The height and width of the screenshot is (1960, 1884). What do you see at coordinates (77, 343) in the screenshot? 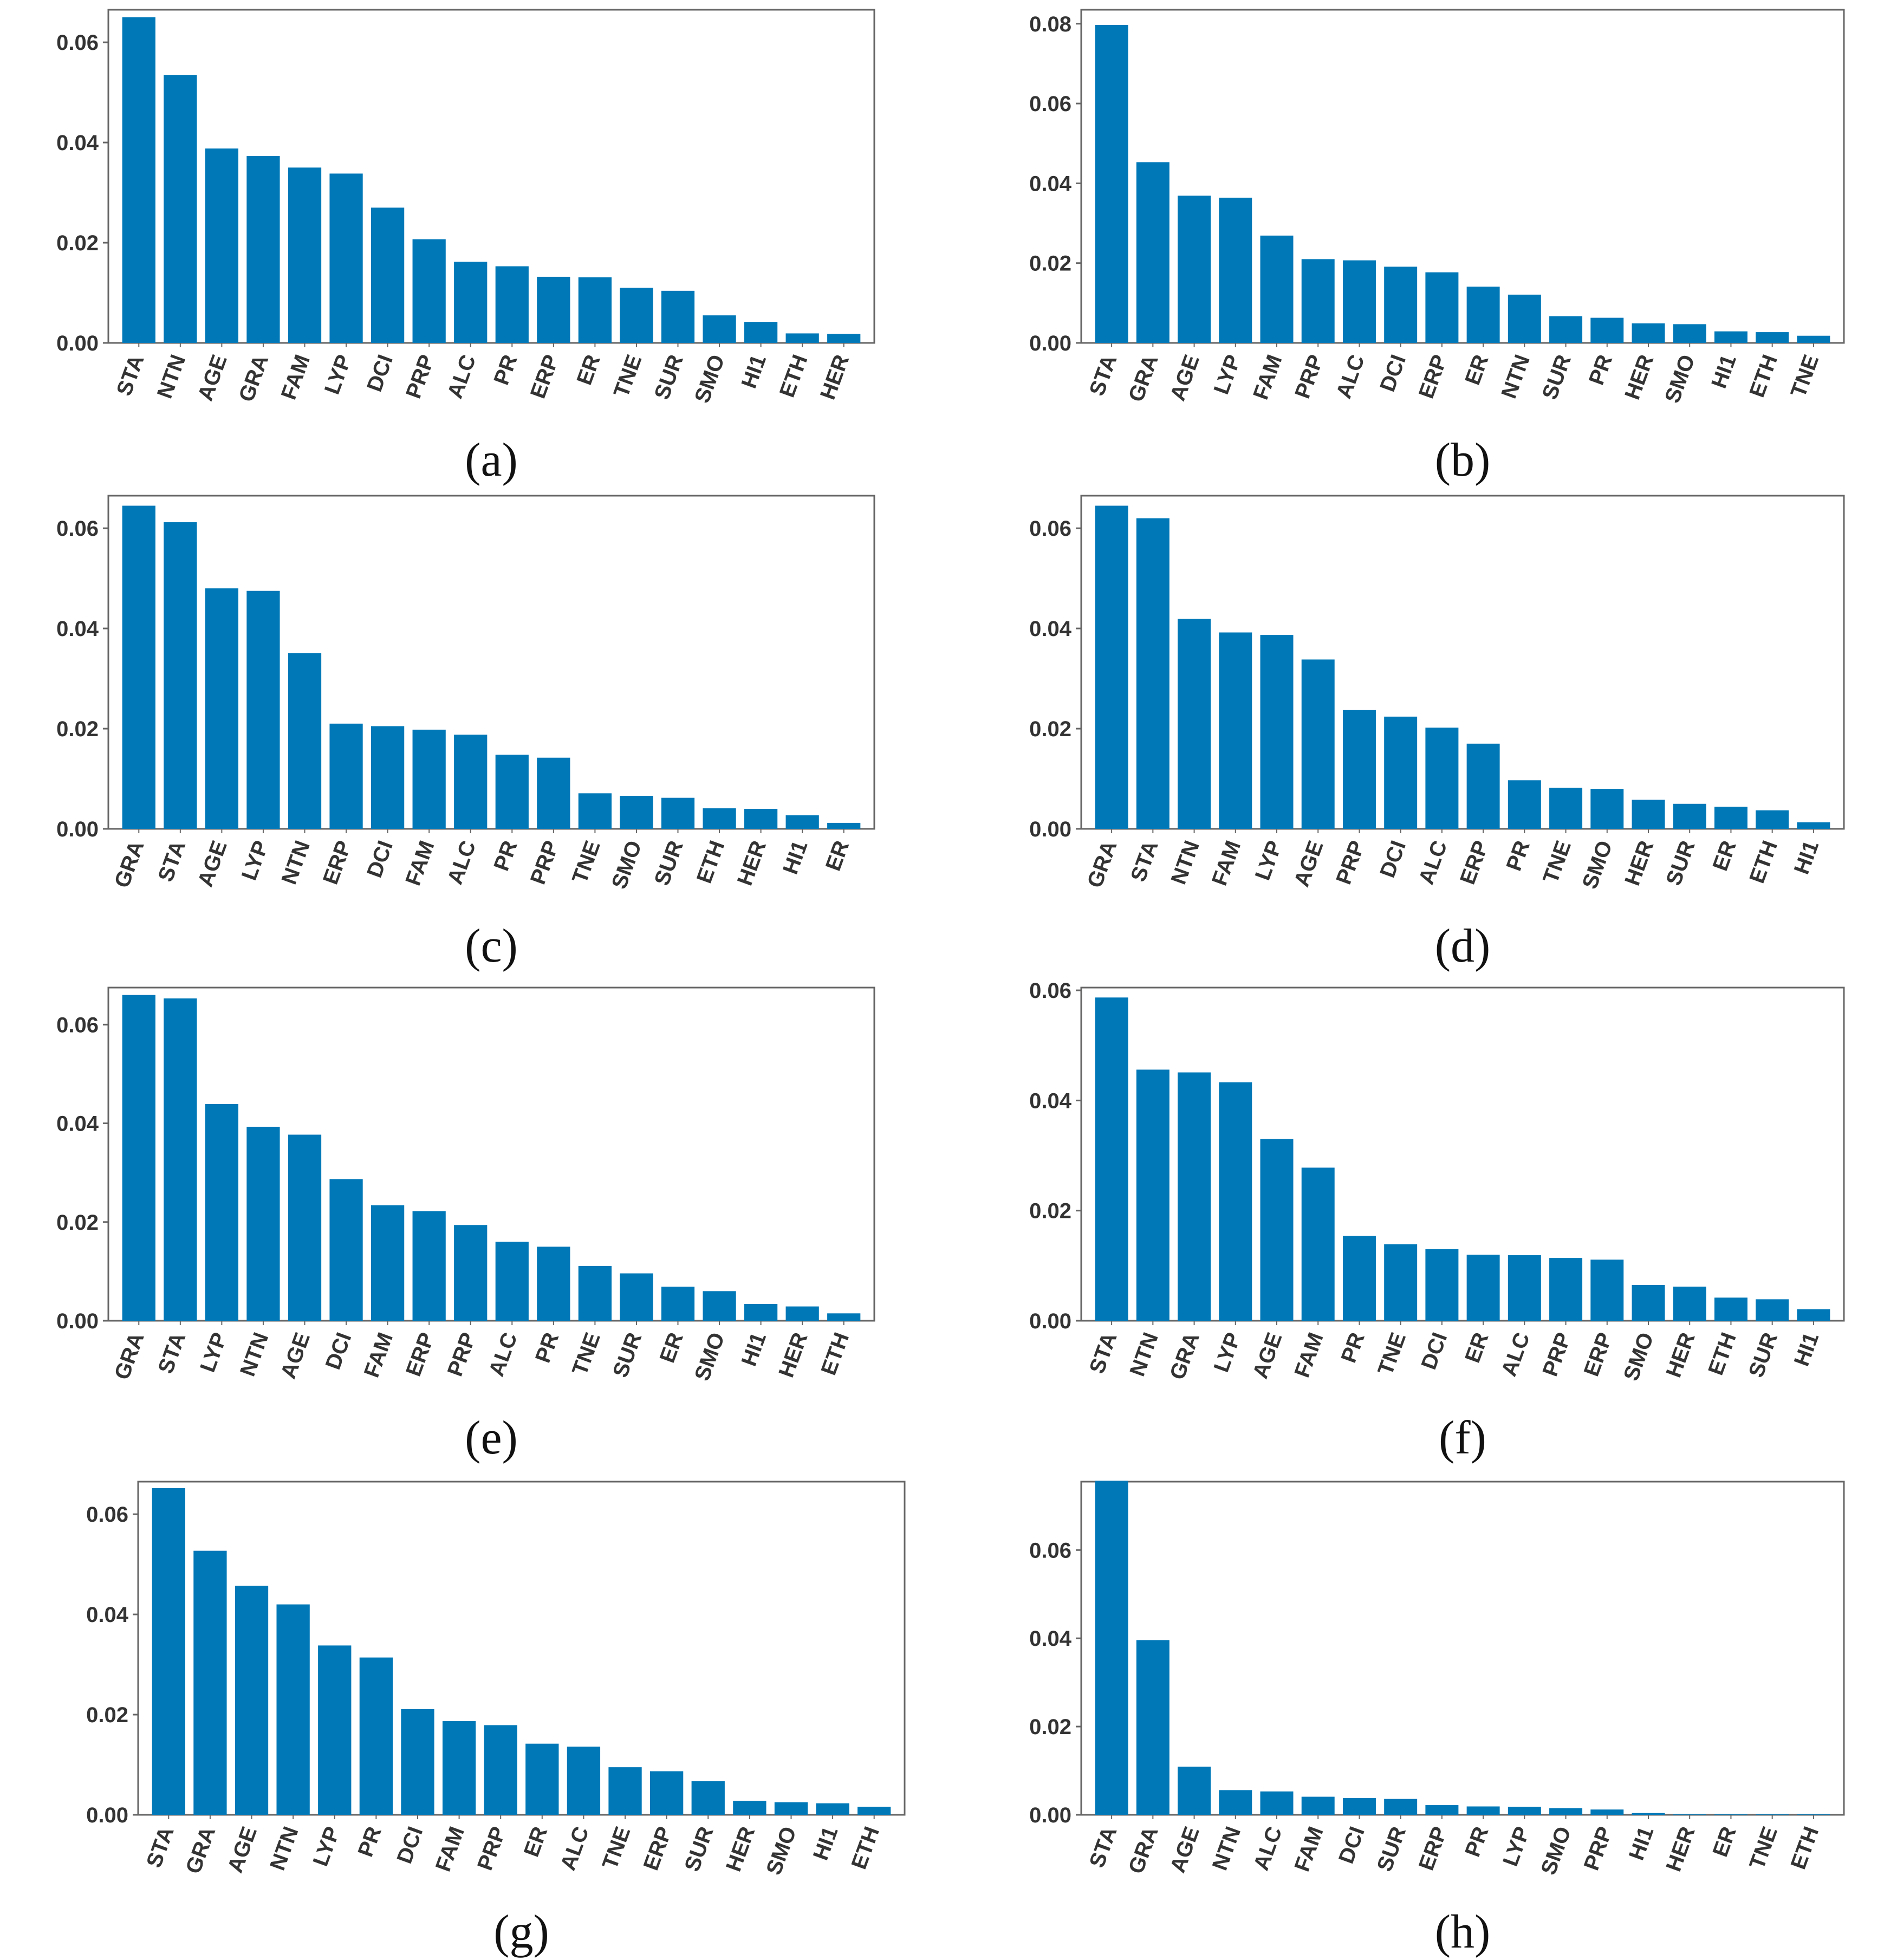
I see `y-tick-label: 0.00` at bounding box center [77, 343].